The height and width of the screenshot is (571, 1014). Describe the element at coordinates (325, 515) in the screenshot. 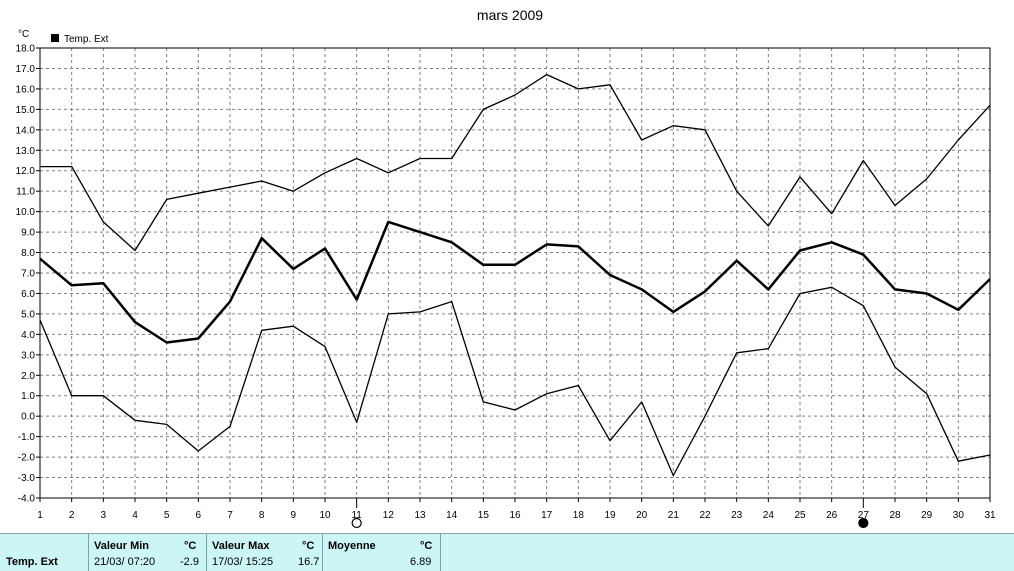

I see `x-tick-label: 10` at that location.